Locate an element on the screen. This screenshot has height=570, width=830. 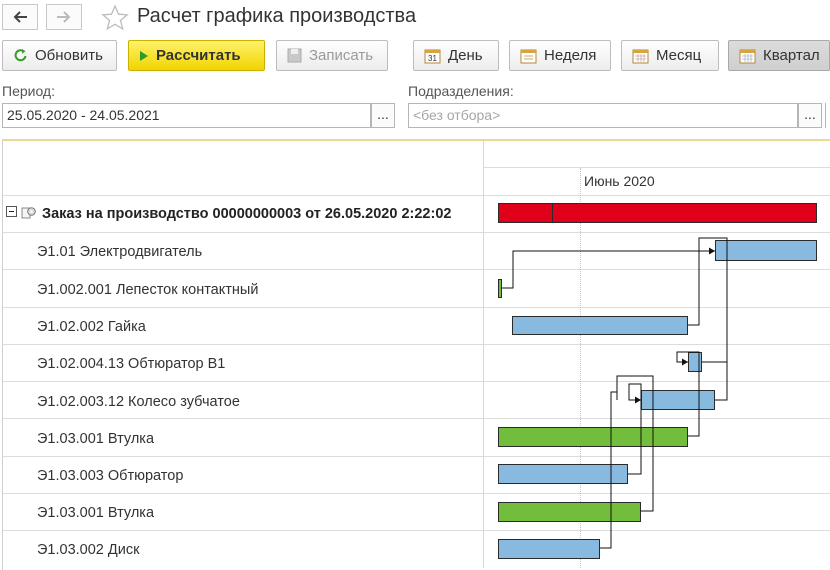
units-field: <без отбора> is located at coordinates (603, 115).